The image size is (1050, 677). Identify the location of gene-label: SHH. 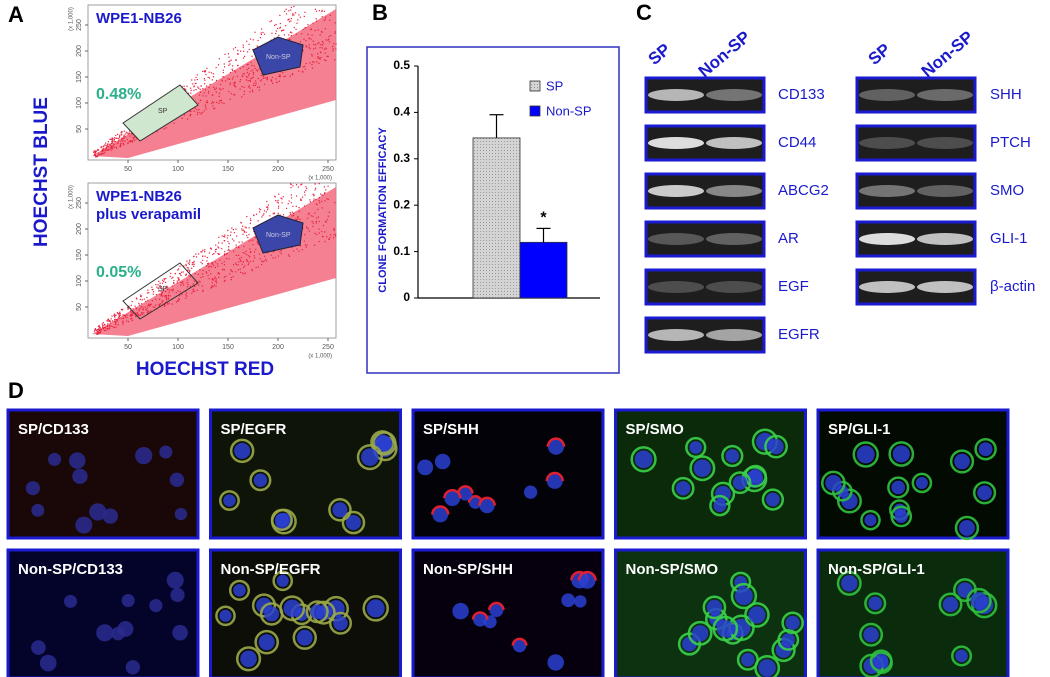
(1006, 94).